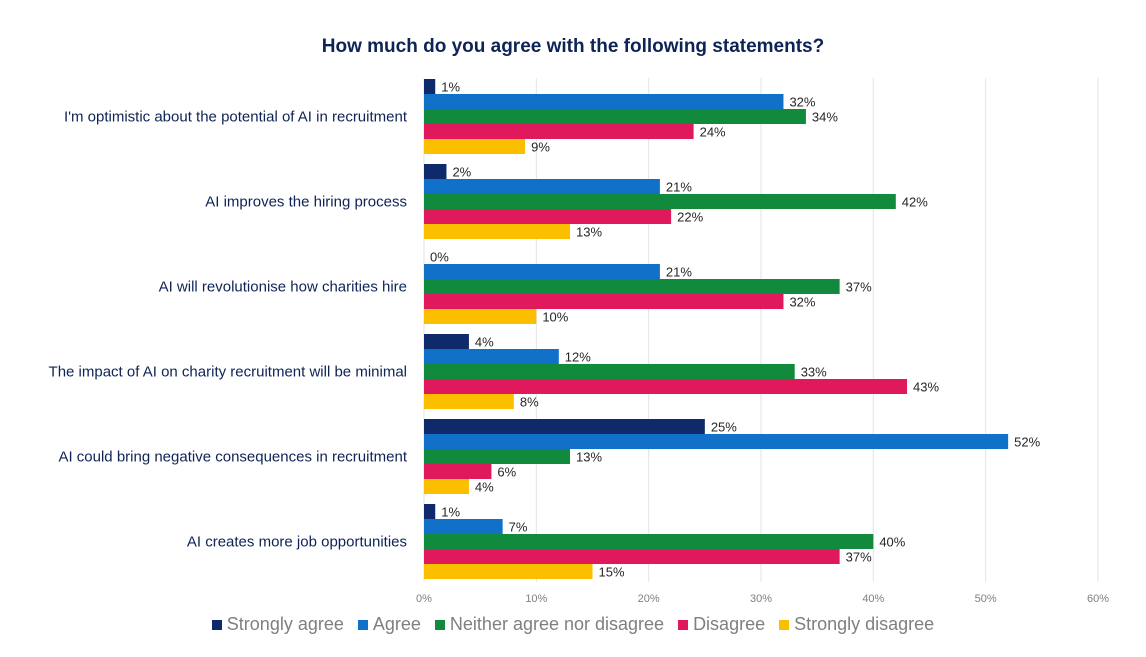 The height and width of the screenshot is (657, 1146). I want to click on data-label: 10%, so click(555, 317).